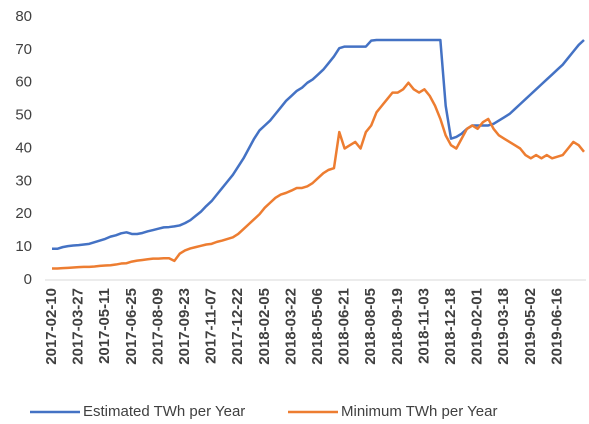 Image resolution: width=589 pixels, height=424 pixels. What do you see at coordinates (397, 326) in the screenshot?
I see `x-tick-label: 2018-09-19` at bounding box center [397, 326].